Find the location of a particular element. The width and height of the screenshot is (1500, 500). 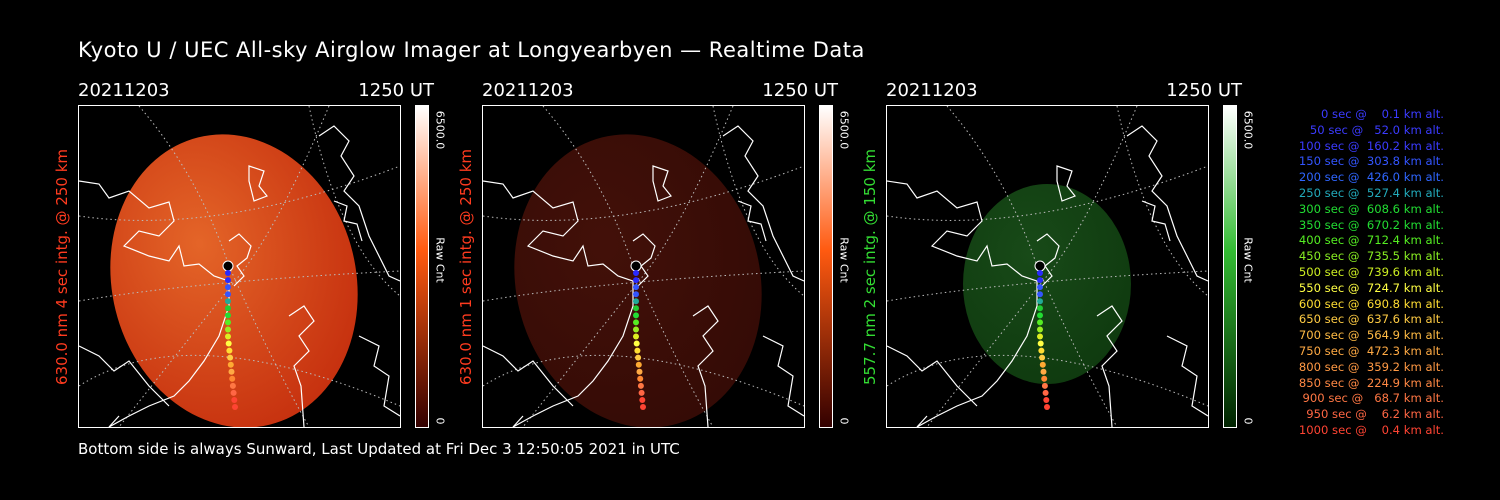

legend-row: 150 sec @ 303.8 km alt. is located at coordinates (1371, 161).